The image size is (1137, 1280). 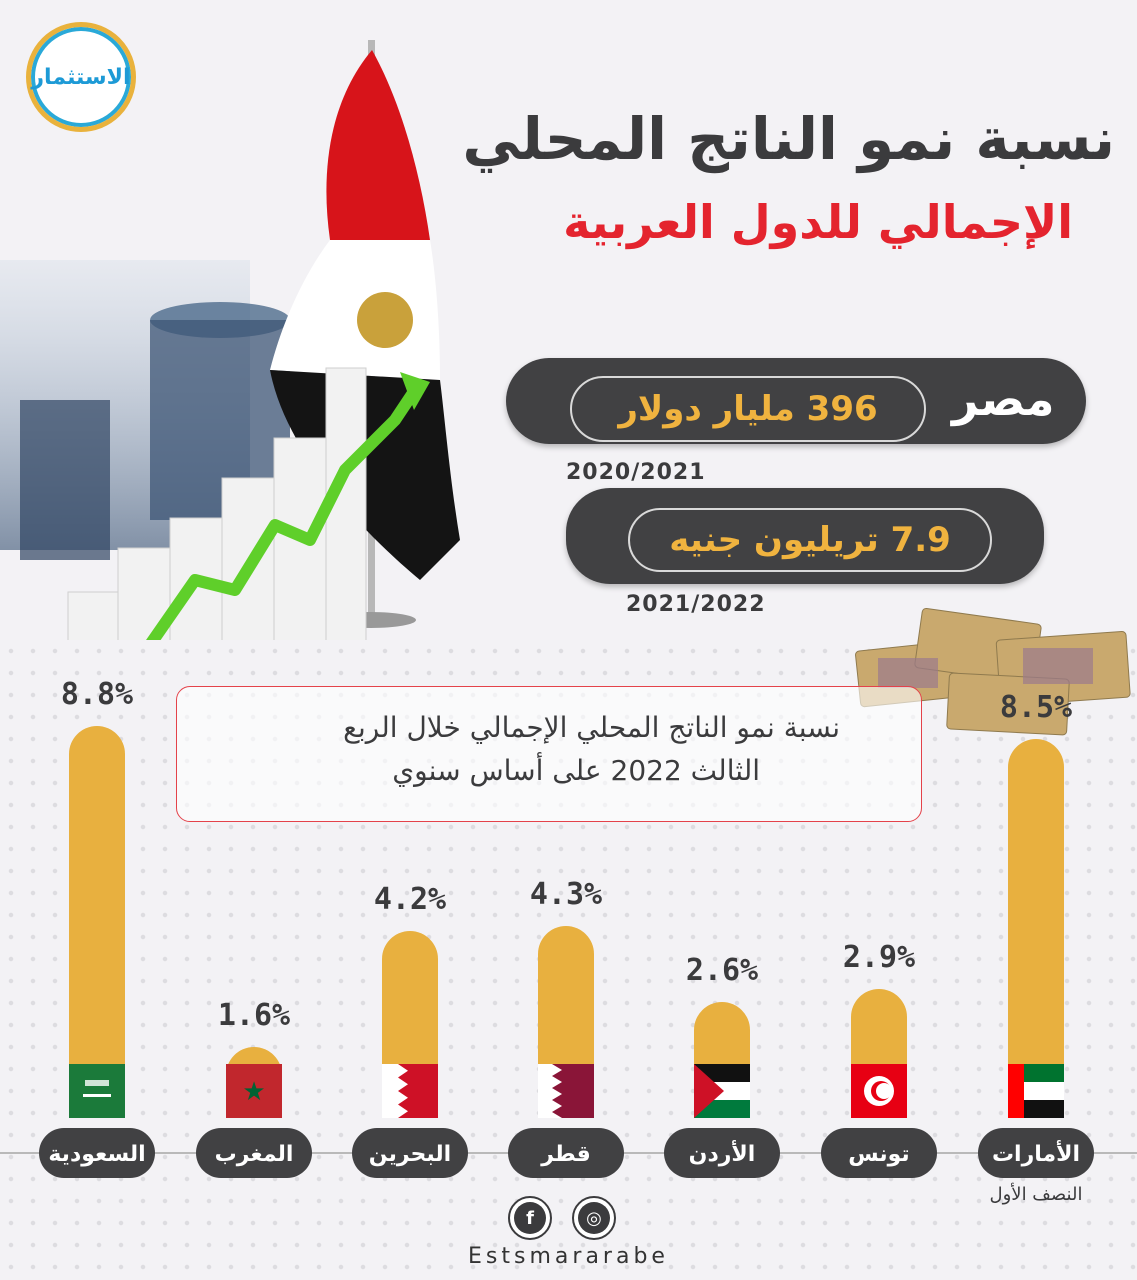 I want to click on data-label: 2.9%, so click(x=879, y=957).